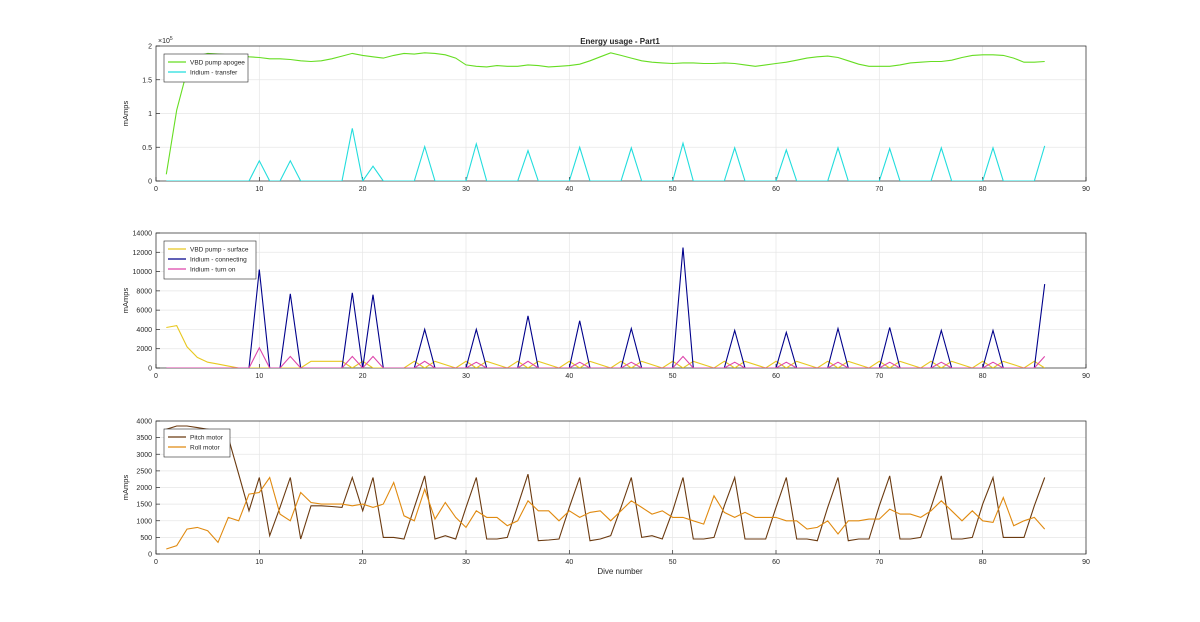 This screenshot has height=622, width=1200. What do you see at coordinates (144, 521) in the screenshot?
I see `y-tick-label: 1000` at bounding box center [144, 521].